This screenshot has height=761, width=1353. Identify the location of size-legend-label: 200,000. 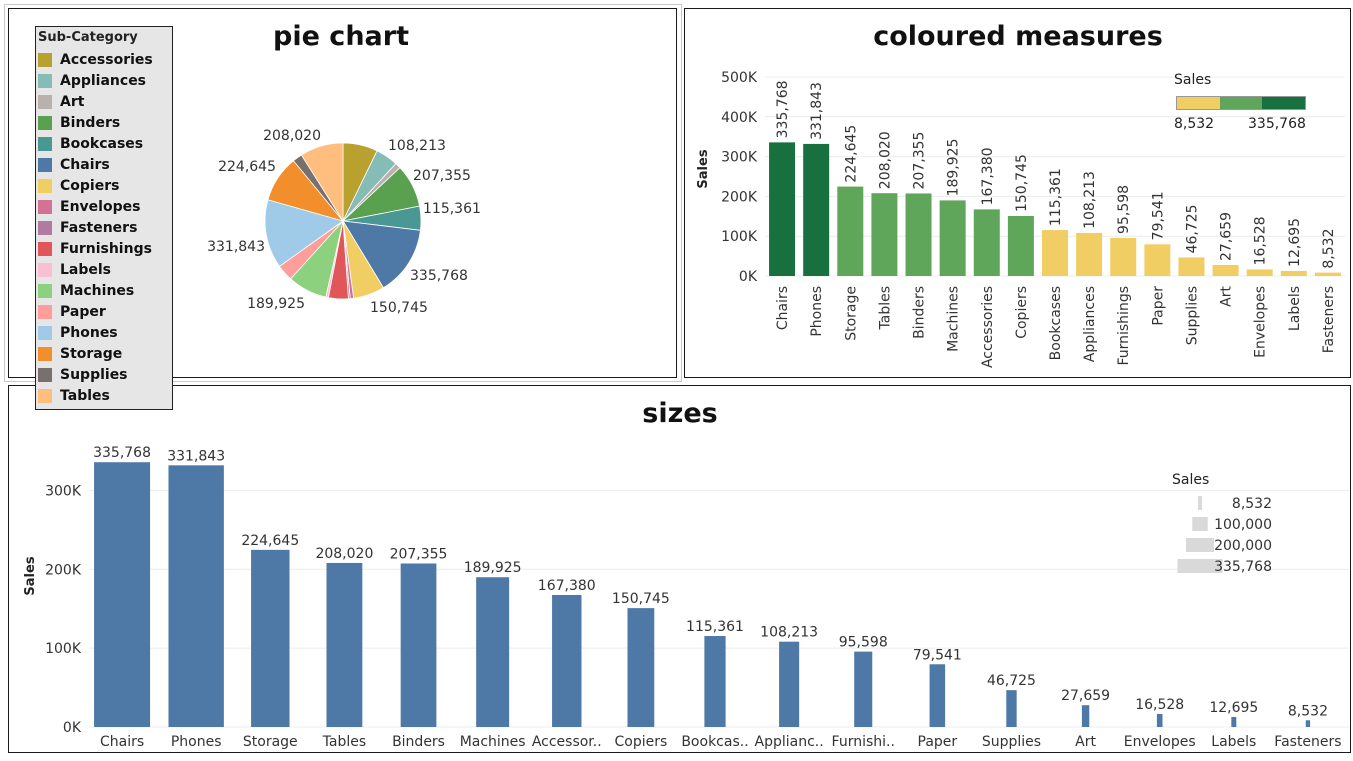
(1243, 546).